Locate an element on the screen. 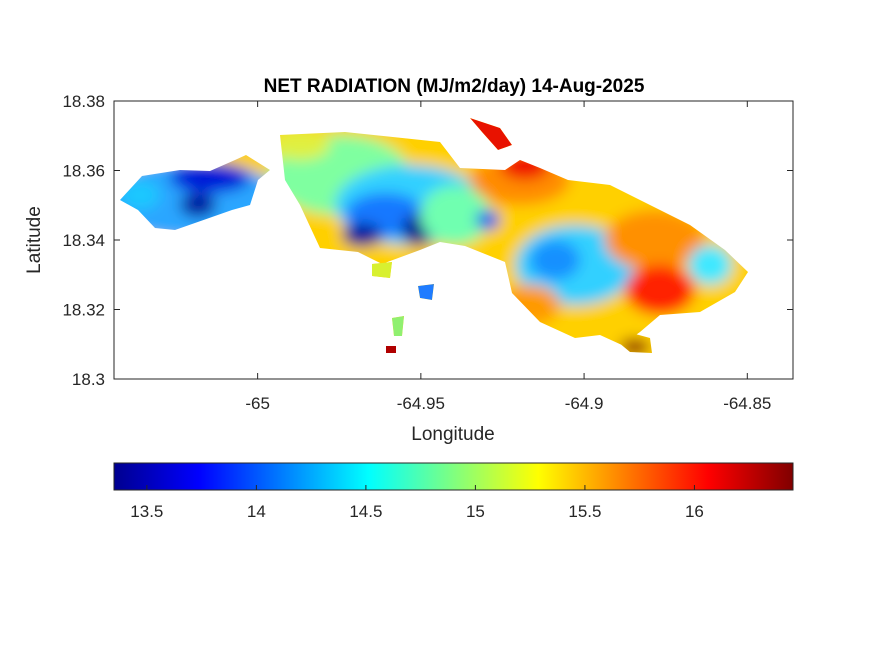 Image resolution: width=875 pixels, height=656 pixels. colorbar-ticks: 13.5 14 14.5 15 15.5 16 is located at coordinates (417, 503).